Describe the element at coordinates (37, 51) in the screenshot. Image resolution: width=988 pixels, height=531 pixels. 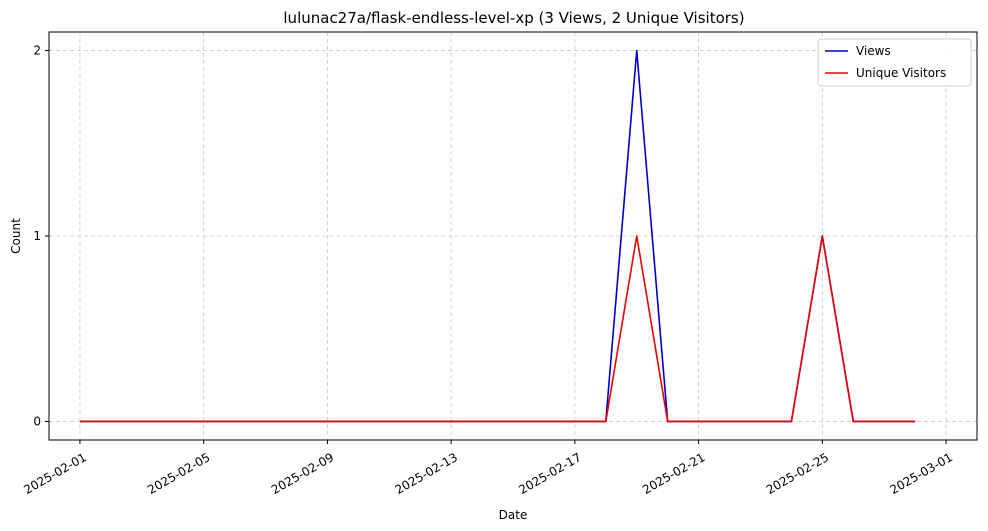
I see `y-tick-label: 2` at that location.